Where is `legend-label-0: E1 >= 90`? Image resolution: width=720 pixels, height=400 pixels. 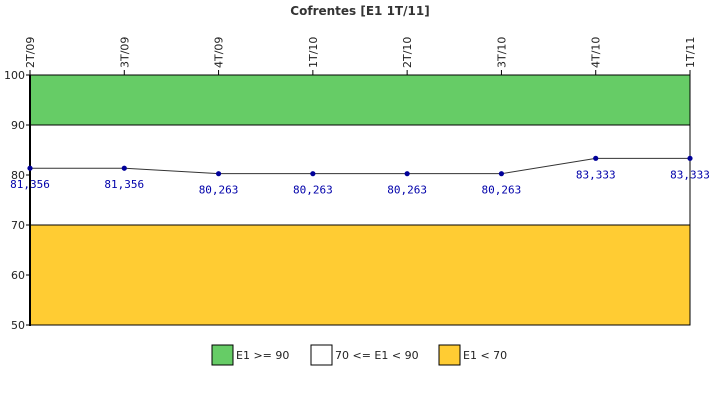
legend-label-0: E1 >= 90 is located at coordinates (262, 355).